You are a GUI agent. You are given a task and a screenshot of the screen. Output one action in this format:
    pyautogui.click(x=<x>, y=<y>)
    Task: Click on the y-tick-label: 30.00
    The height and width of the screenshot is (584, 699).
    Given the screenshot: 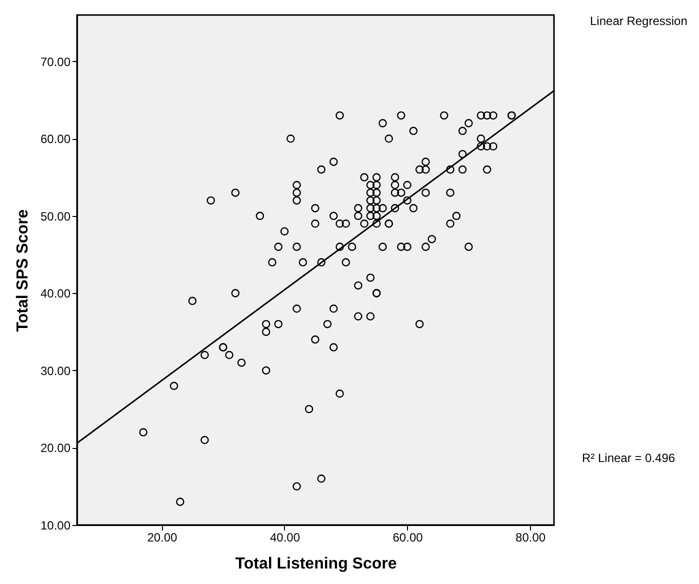 What is the action you would take?
    pyautogui.click(x=55, y=371)
    